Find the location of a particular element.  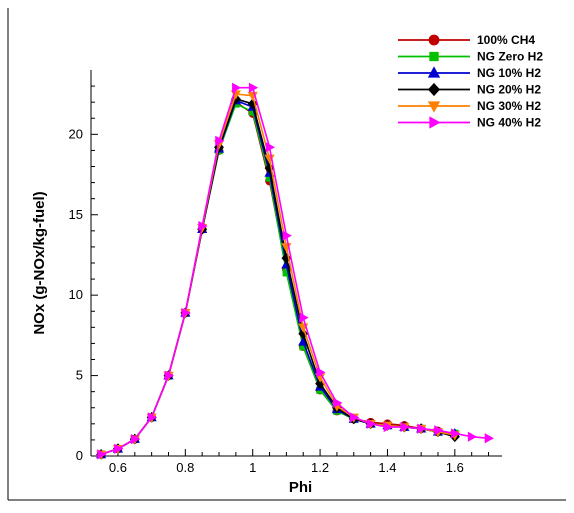

legend-entry-ng-20-h2: NG 20% H2 is located at coordinates (469, 90).